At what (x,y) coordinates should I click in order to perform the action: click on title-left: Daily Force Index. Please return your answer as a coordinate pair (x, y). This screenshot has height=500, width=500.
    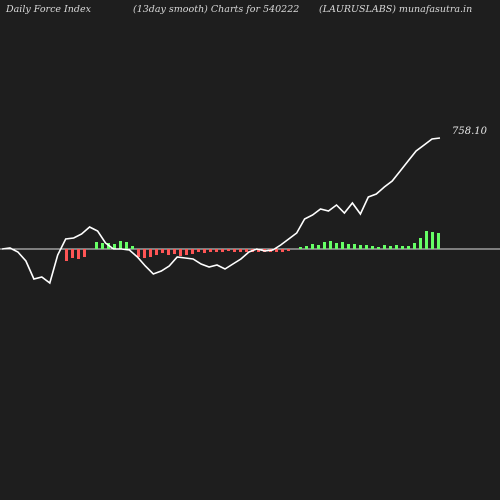
    Looking at the image, I should click on (48, 9).